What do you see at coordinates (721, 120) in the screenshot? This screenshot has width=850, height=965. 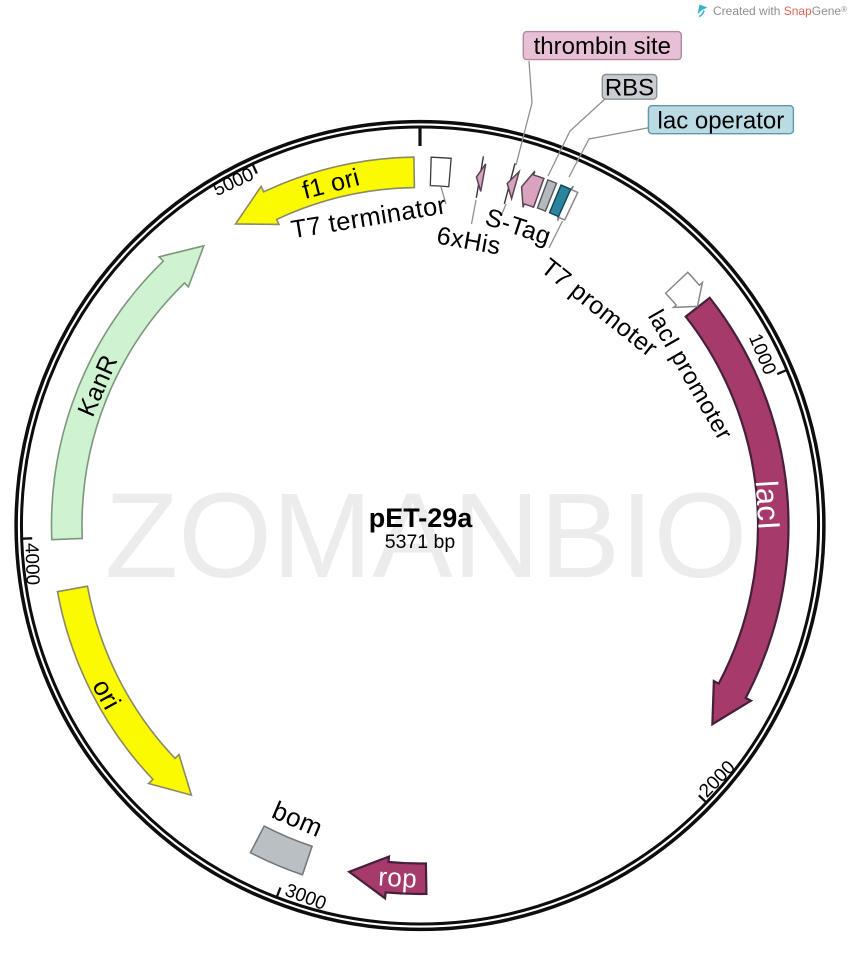 I see `svg-text: lac operator` at bounding box center [721, 120].